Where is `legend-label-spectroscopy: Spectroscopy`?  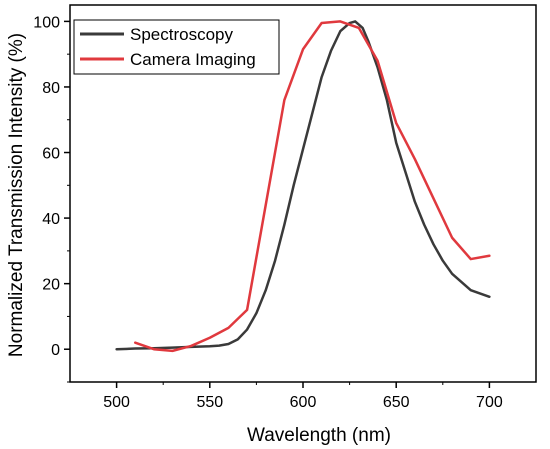 legend-label-spectroscopy: Spectroscopy is located at coordinates (181, 34).